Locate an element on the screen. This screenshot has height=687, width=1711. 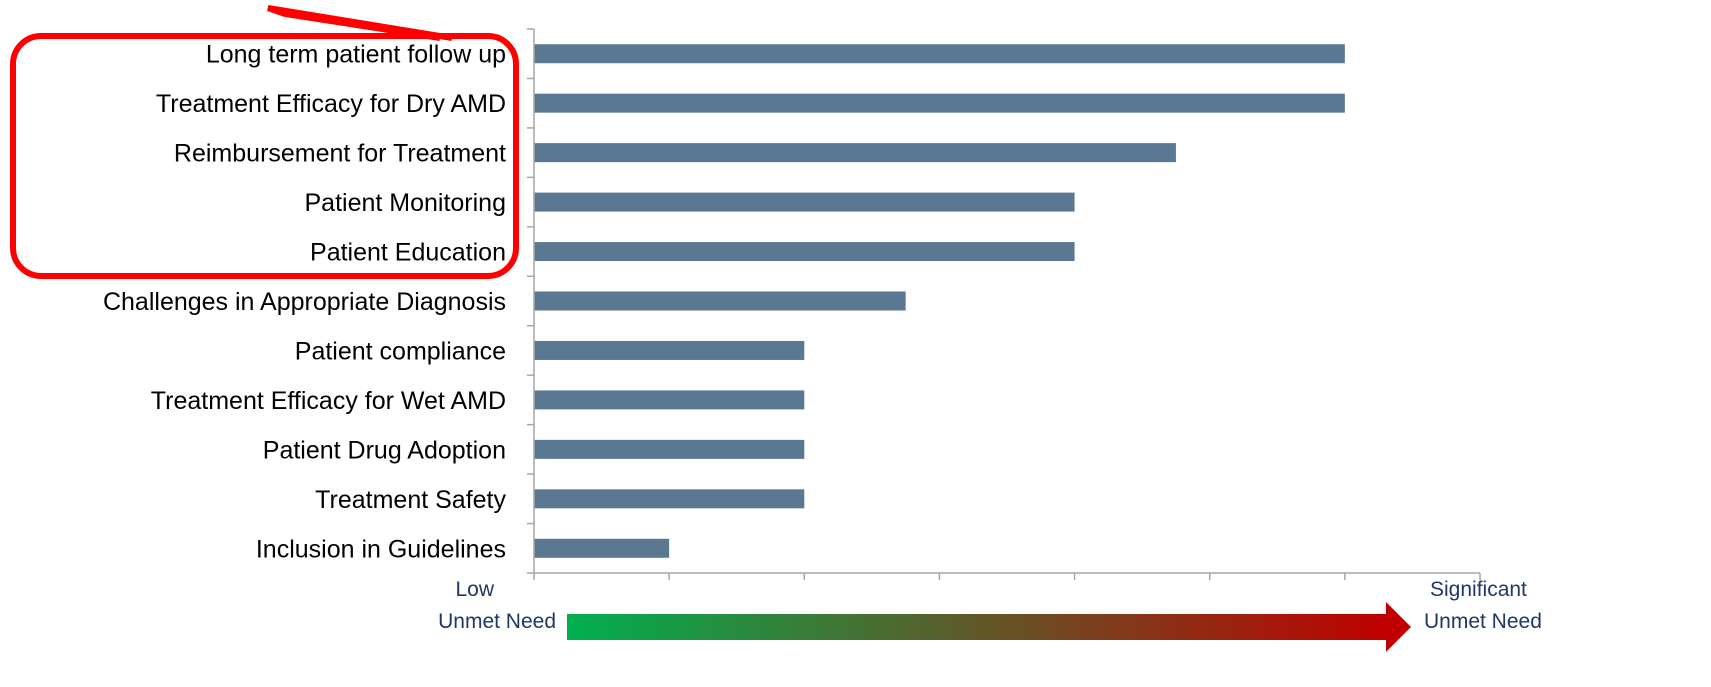
highlight-callout-pointer is located at coordinates (360, 23).